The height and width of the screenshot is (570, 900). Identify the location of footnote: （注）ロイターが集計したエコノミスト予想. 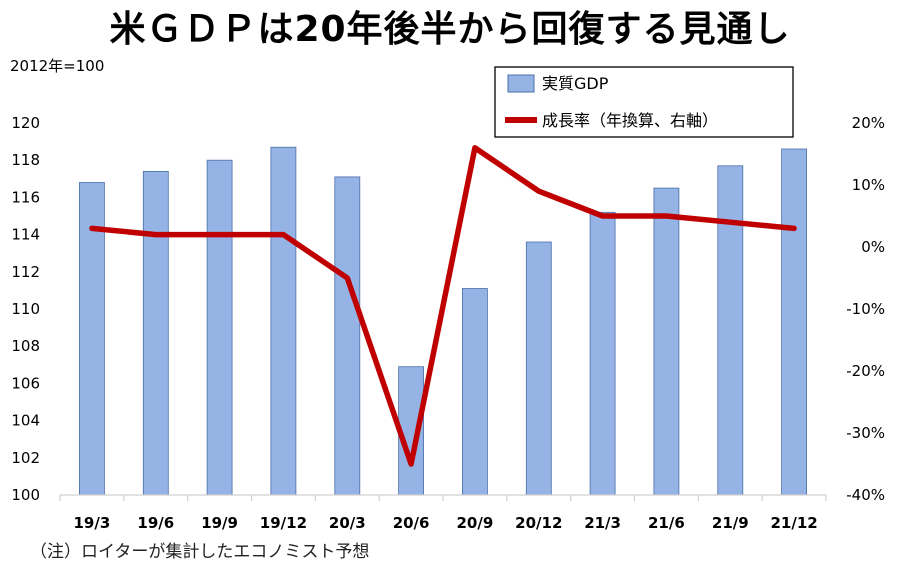
(200, 552).